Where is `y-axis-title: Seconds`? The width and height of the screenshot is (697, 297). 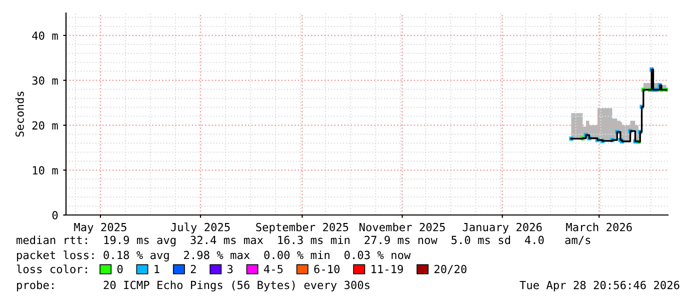 y-axis-title: Seconds is located at coordinates (19, 114).